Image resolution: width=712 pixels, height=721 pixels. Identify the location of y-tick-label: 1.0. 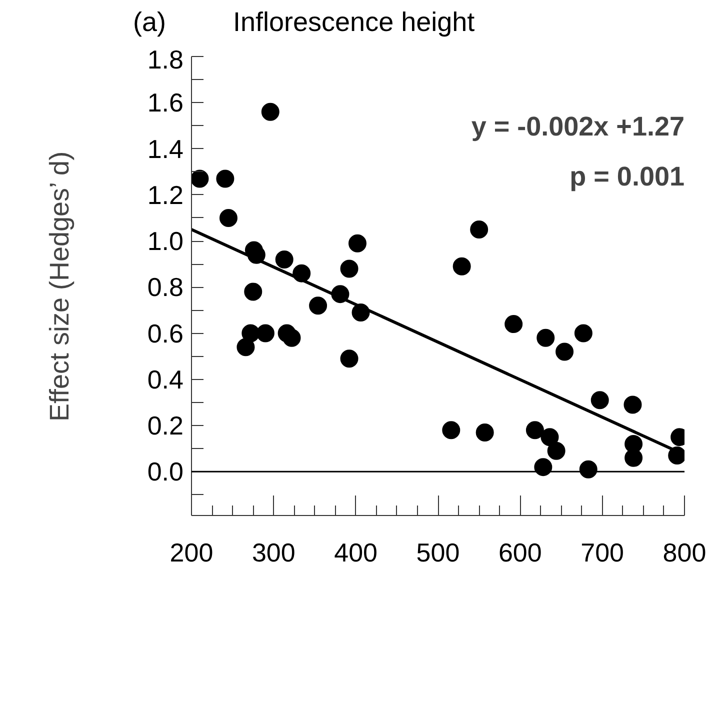
(165, 241).